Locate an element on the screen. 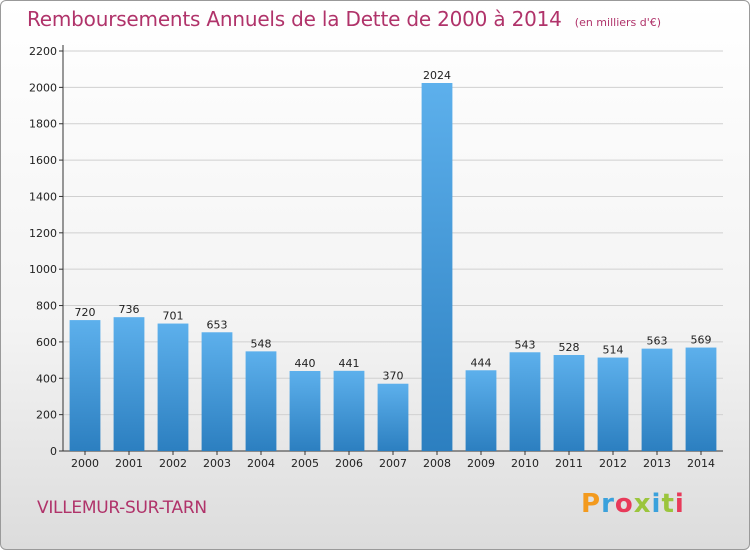  logo-letter: o is located at coordinates (624, 504).